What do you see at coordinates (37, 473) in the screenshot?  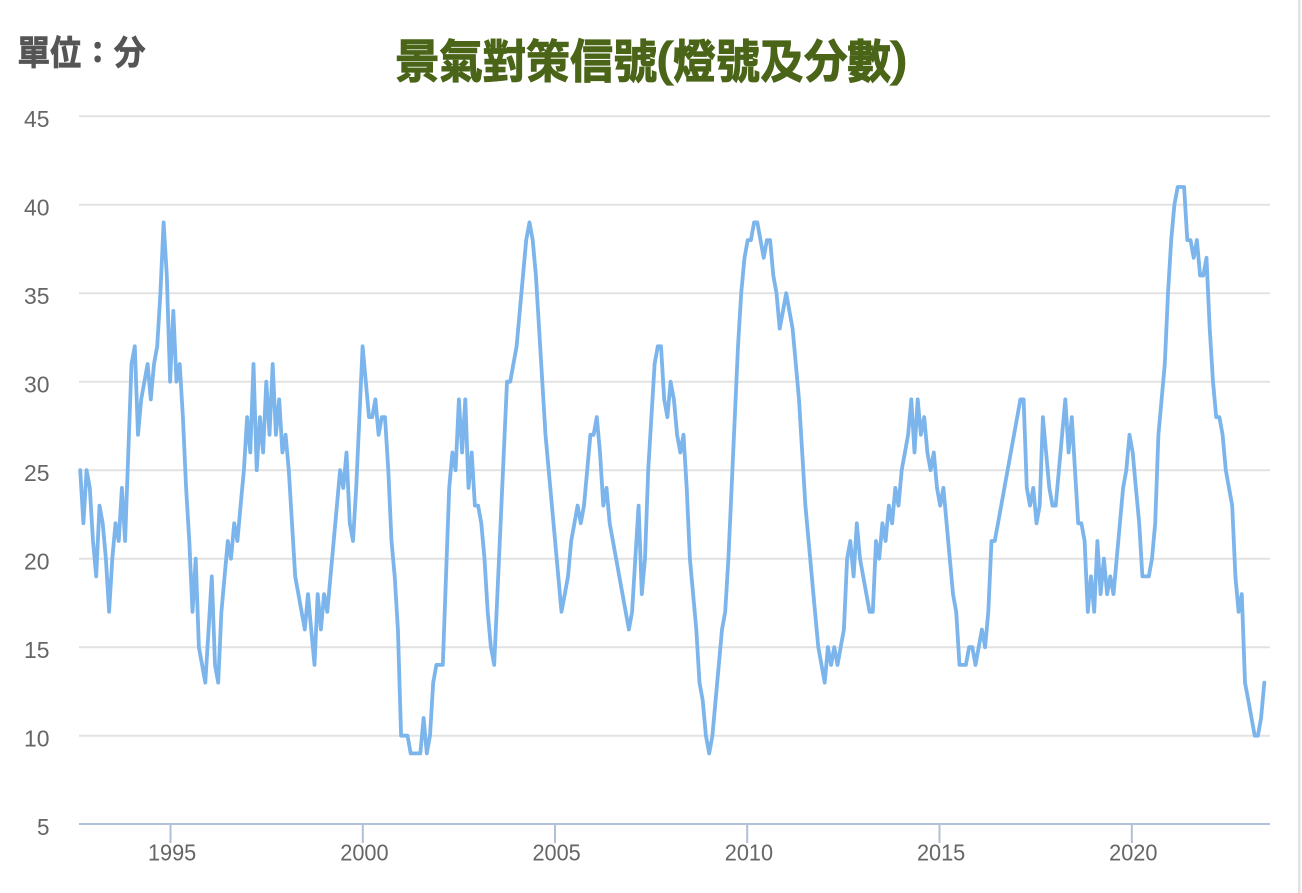 I see `svg-text: 25` at bounding box center [37, 473].